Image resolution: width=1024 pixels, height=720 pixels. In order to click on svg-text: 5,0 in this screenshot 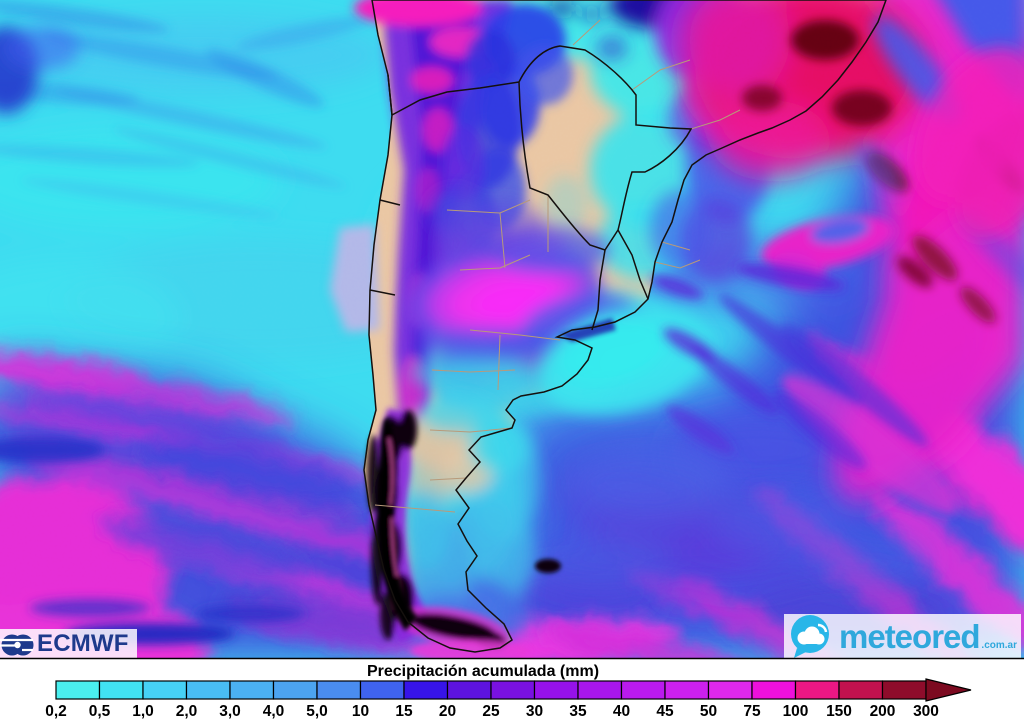, I will do `click(317, 711)`.